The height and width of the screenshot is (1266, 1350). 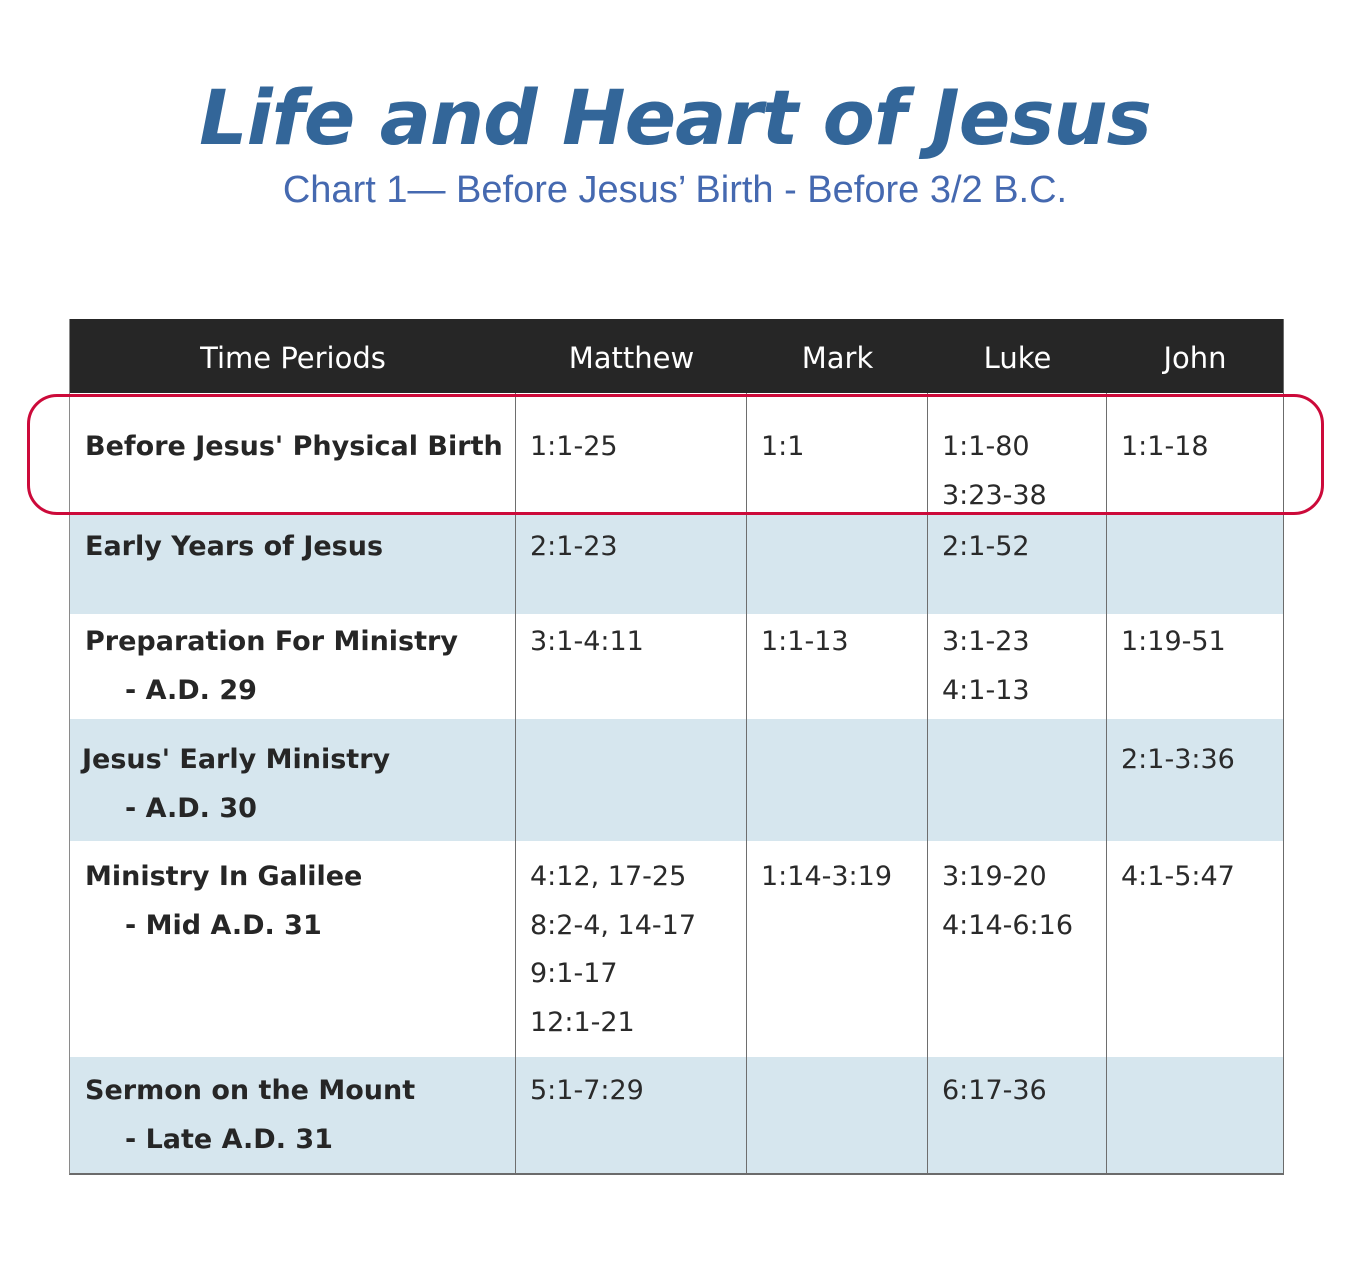 What do you see at coordinates (1195, 666) in the screenshot?
I see `john-cell: 1:19-51` at bounding box center [1195, 666].